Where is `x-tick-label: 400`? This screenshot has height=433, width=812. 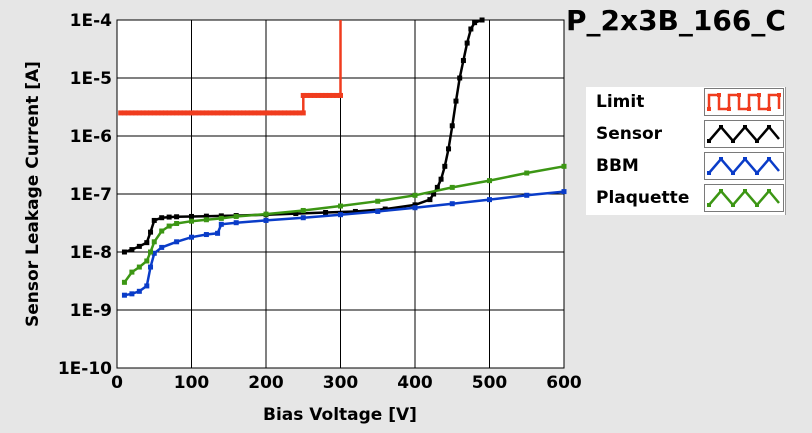 x-tick-label: 400 is located at coordinates (415, 383).